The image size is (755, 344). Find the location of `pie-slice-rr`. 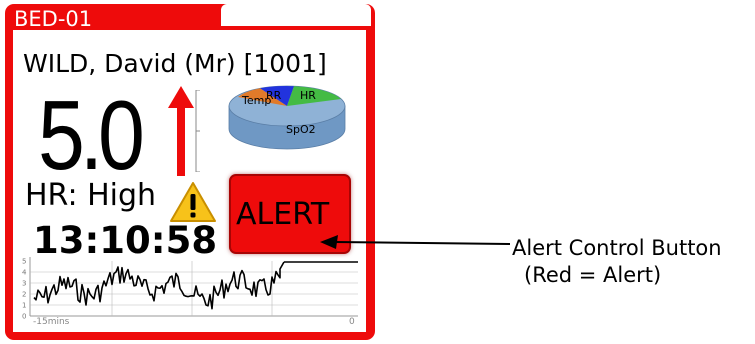

pie-slice-rr is located at coordinates (277, 96).